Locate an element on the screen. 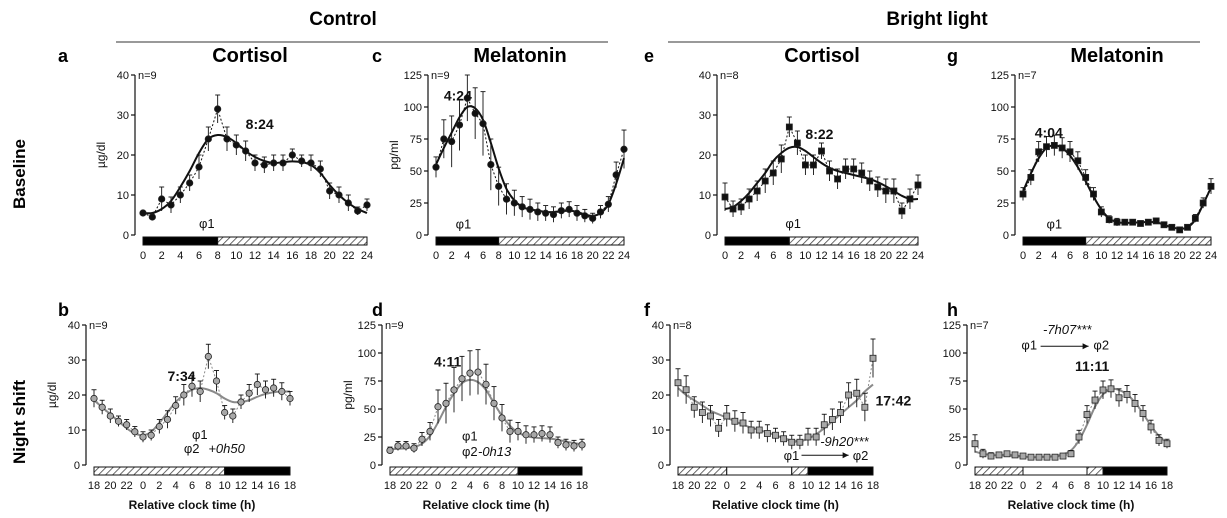 This screenshot has width=1227, height=518. y-tick-label: 50 is located at coordinates (955, 410).